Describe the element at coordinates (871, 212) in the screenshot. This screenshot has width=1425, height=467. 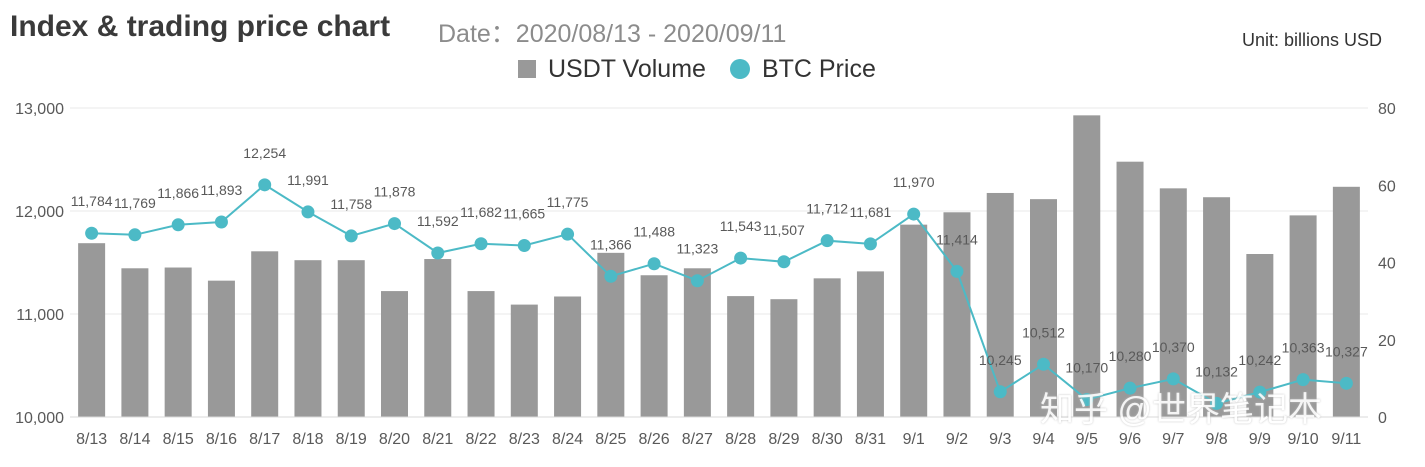
I see `btc-price-label: 11,681` at that location.